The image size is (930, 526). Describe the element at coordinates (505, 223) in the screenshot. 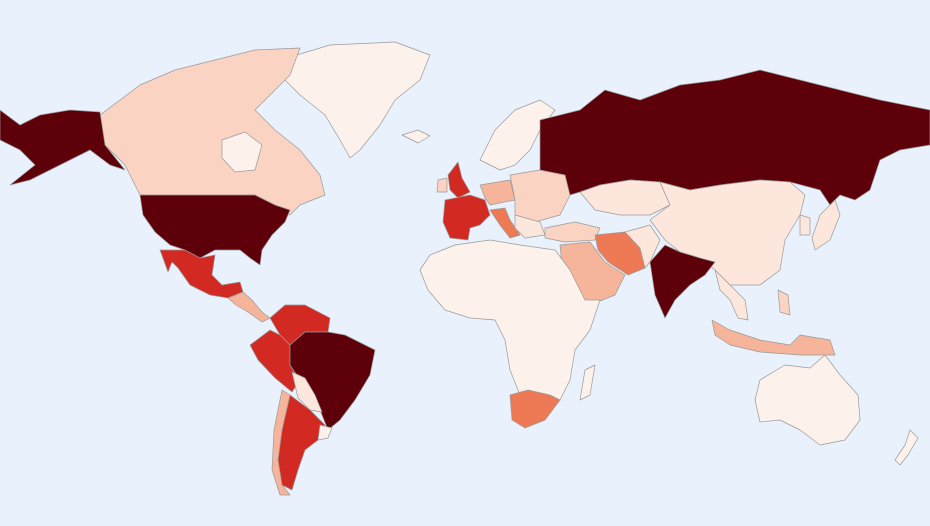

I see `italy` at that location.